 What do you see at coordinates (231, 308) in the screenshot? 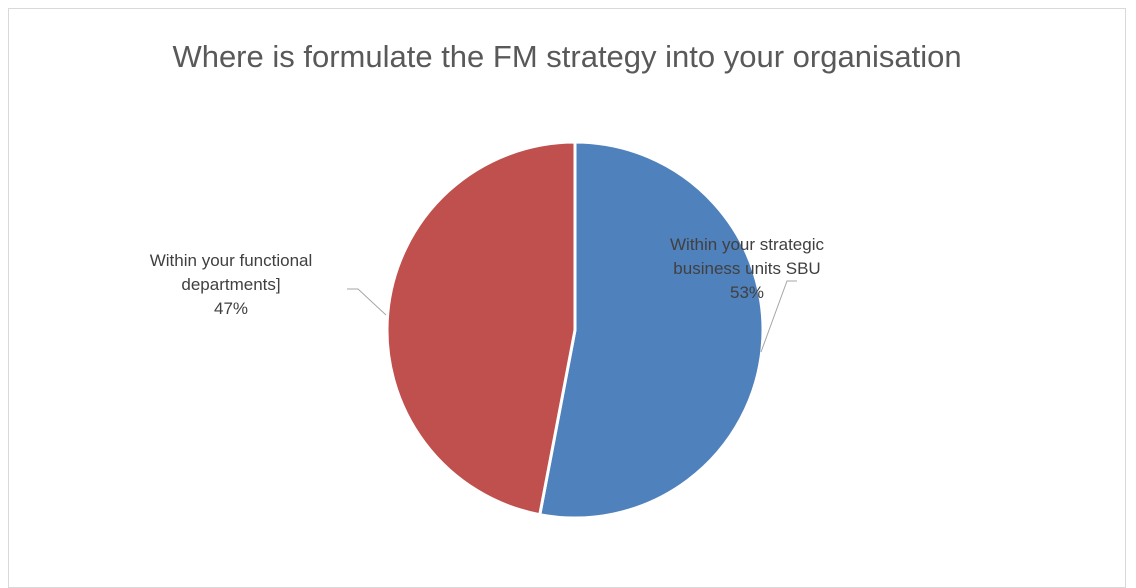
I see `data-label-value: 47%` at bounding box center [231, 308].